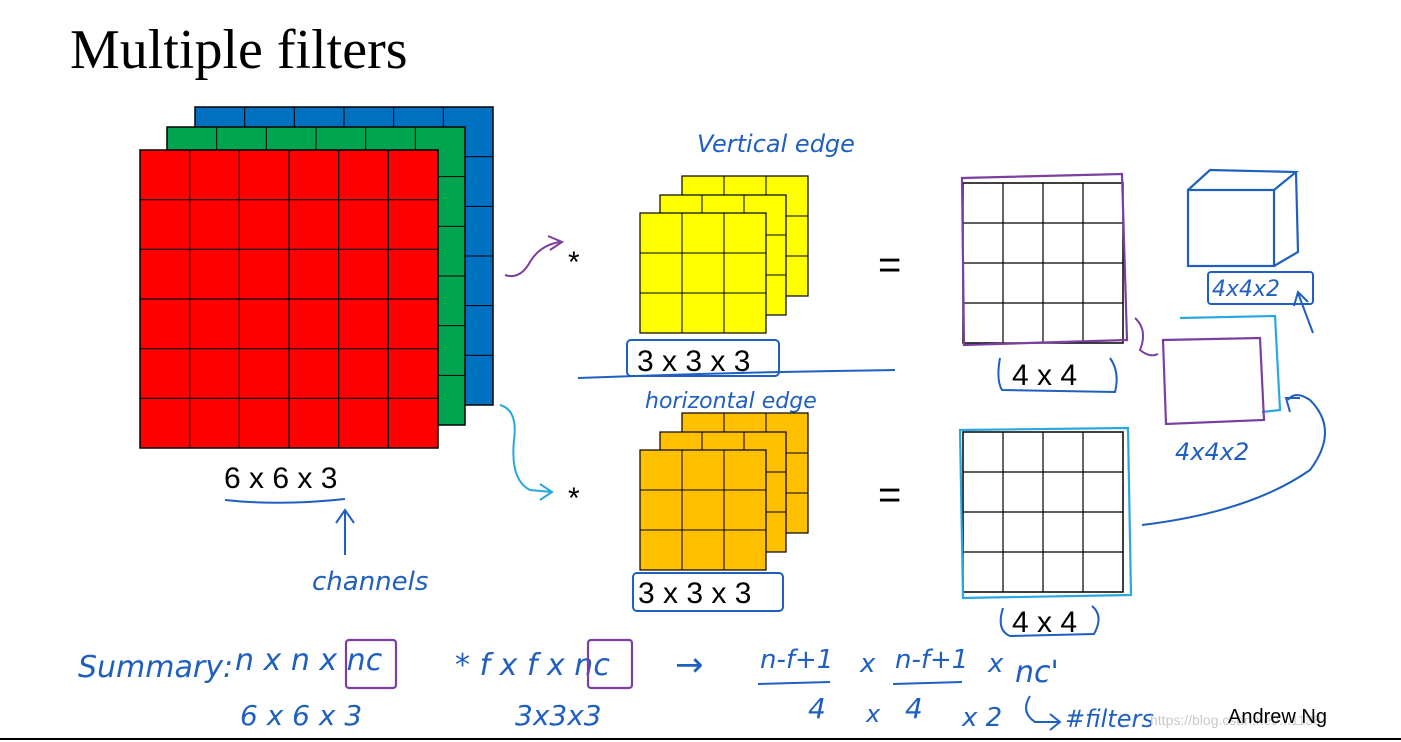 The width and height of the screenshot is (1401, 742). I want to click on summary-input-formula: n x n x nc, so click(309, 660).